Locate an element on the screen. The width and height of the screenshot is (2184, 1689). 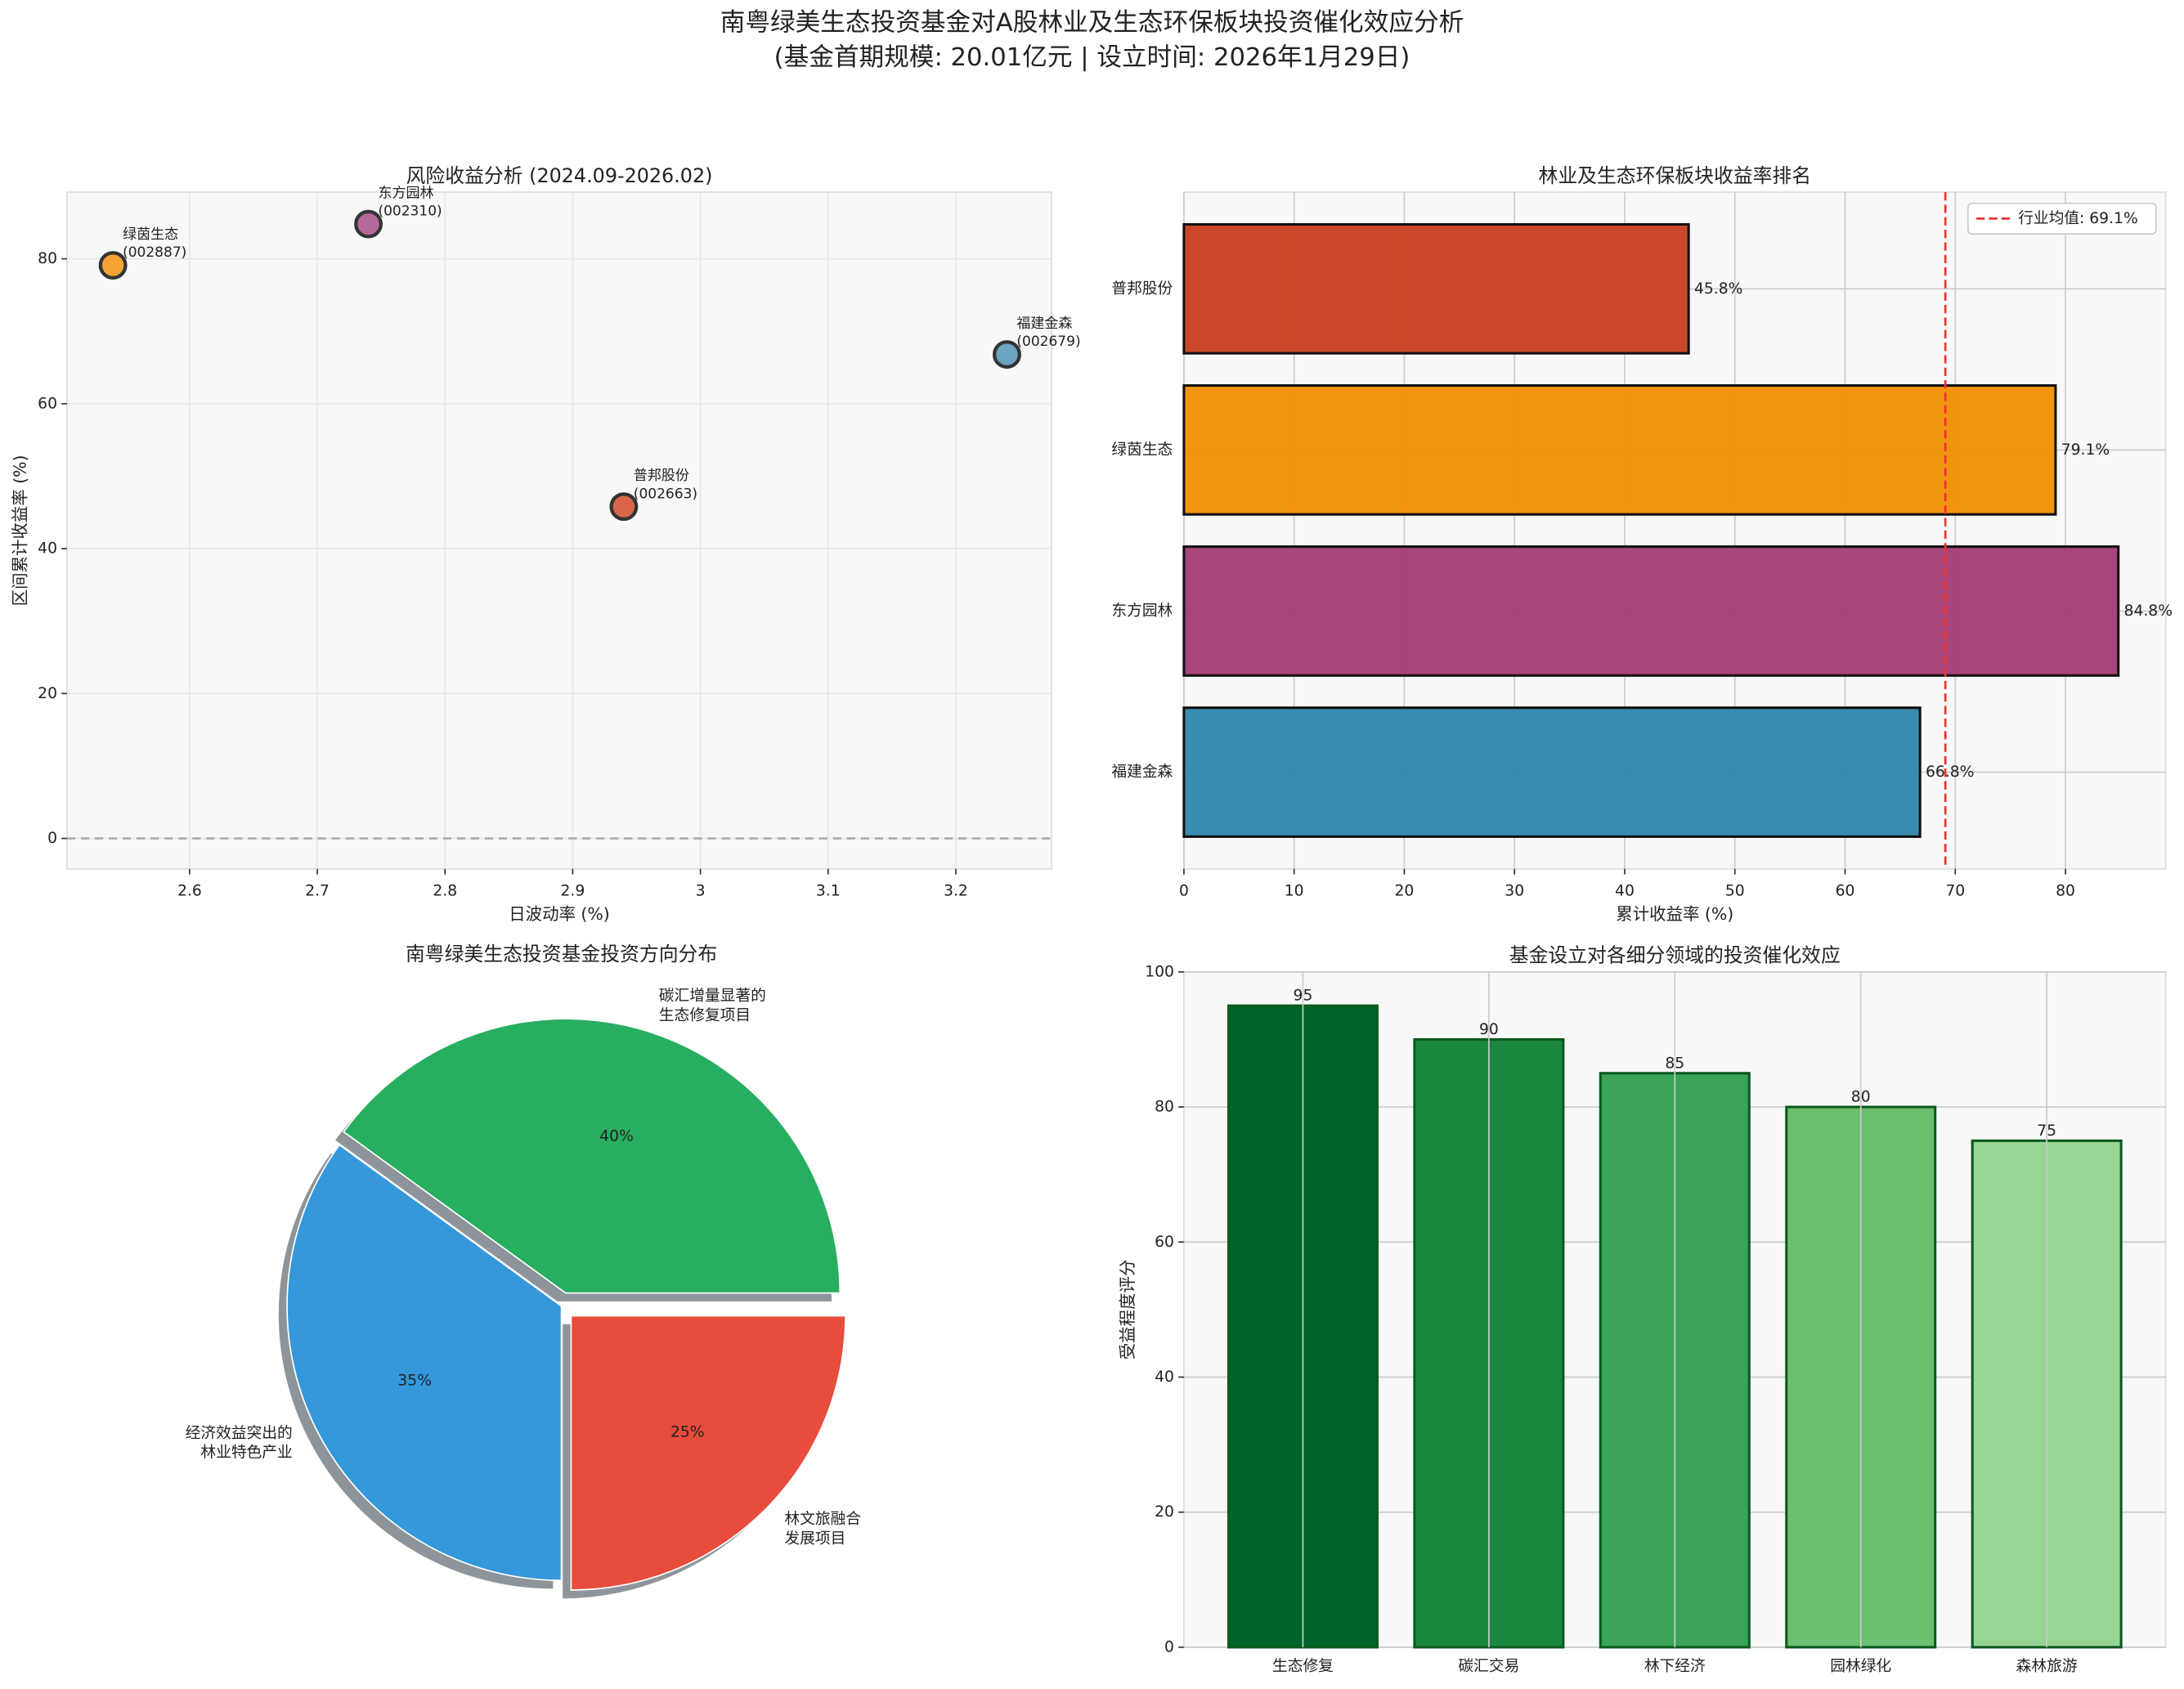
legend-box is located at coordinates (2061, 218).